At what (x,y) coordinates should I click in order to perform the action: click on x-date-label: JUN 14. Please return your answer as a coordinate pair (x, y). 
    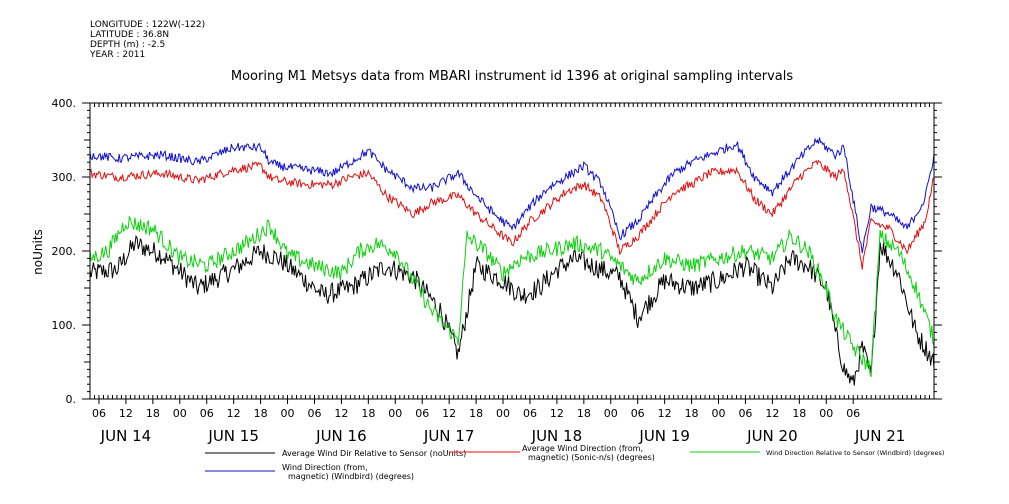
    Looking at the image, I should click on (125, 436).